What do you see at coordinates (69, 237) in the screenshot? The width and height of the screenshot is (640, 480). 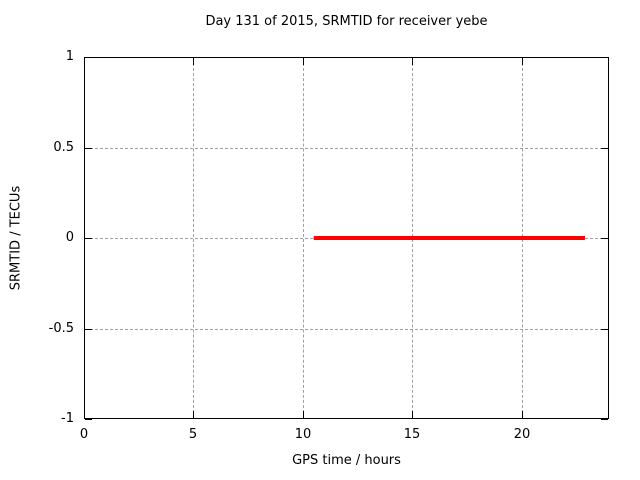 I see `y-tick-label: 0` at bounding box center [69, 237].